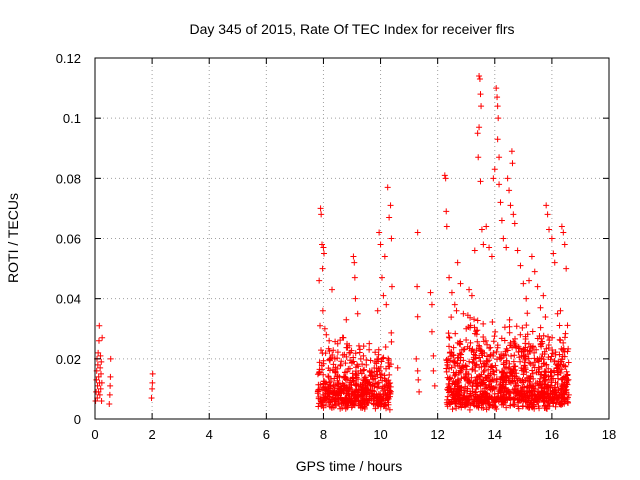 Image resolution: width=640 pixels, height=480 pixels. Describe the element at coordinates (380, 434) in the screenshot. I see `x-tick-label: 10` at that location.